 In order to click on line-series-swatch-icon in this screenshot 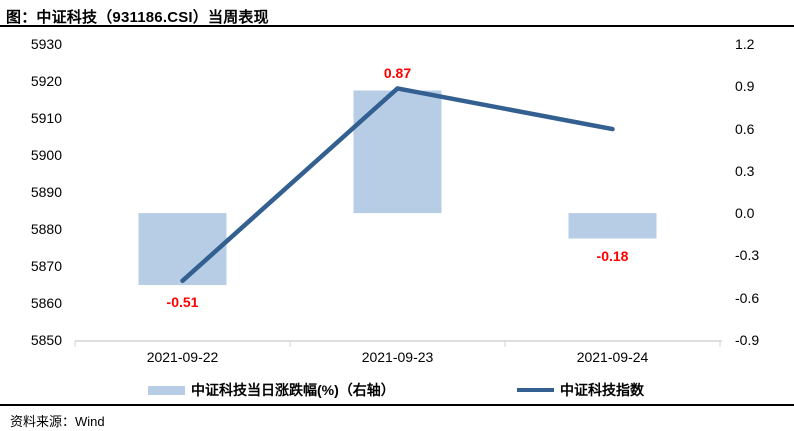, I will do `click(535, 390)`.